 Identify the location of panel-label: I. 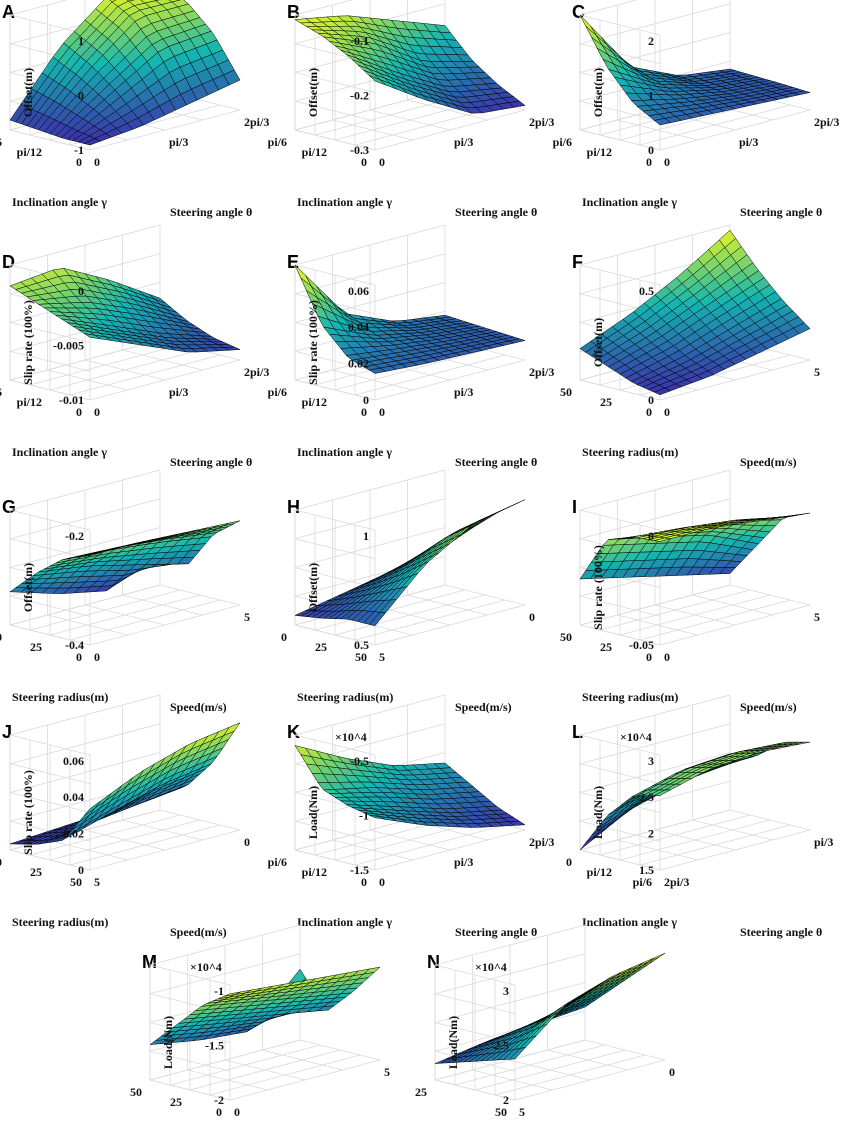
(574, 507).